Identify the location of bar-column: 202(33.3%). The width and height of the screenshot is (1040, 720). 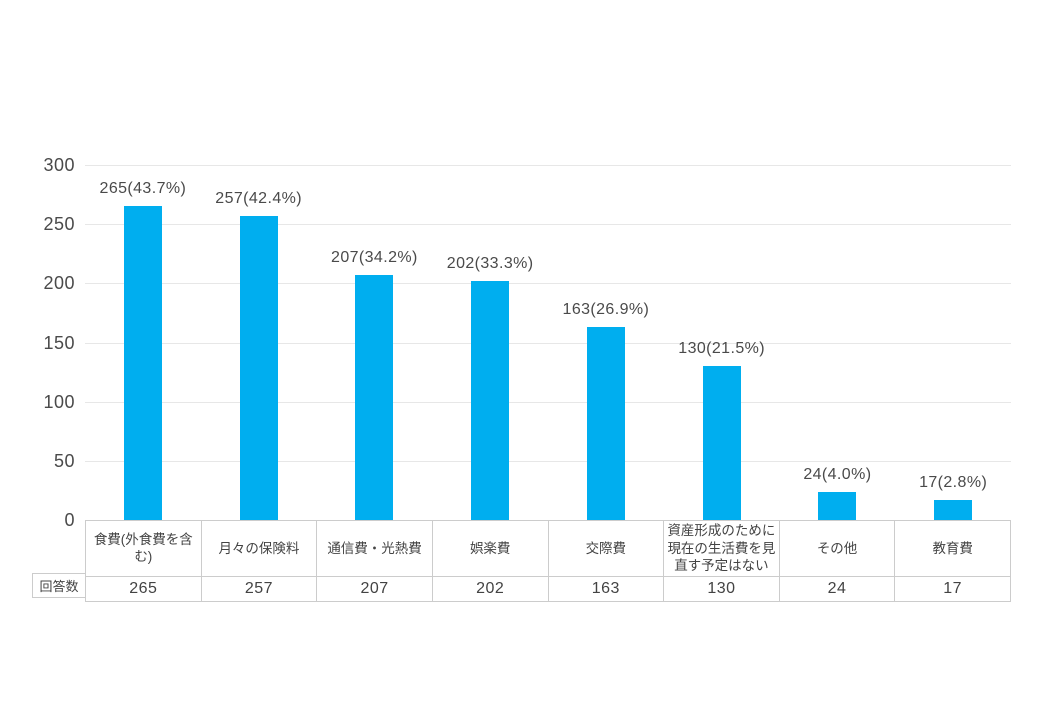
(490, 342).